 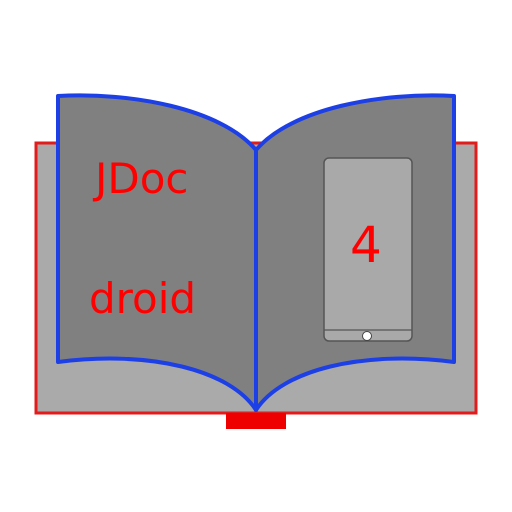 What do you see at coordinates (367, 336) in the screenshot?
I see `phone-home-button` at bounding box center [367, 336].